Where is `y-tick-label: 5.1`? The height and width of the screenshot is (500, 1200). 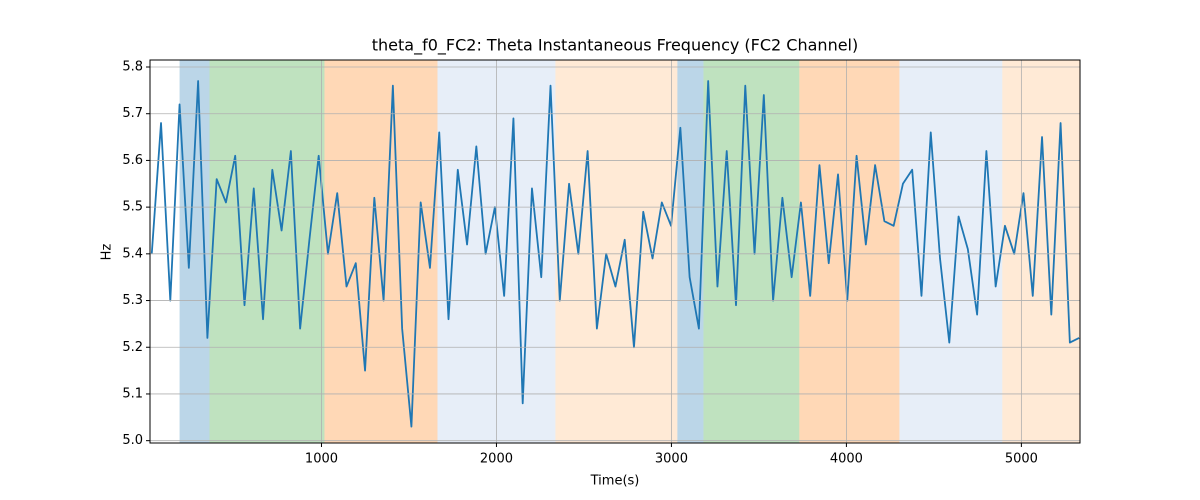
y-tick-label: 5.1 is located at coordinates (132, 393).